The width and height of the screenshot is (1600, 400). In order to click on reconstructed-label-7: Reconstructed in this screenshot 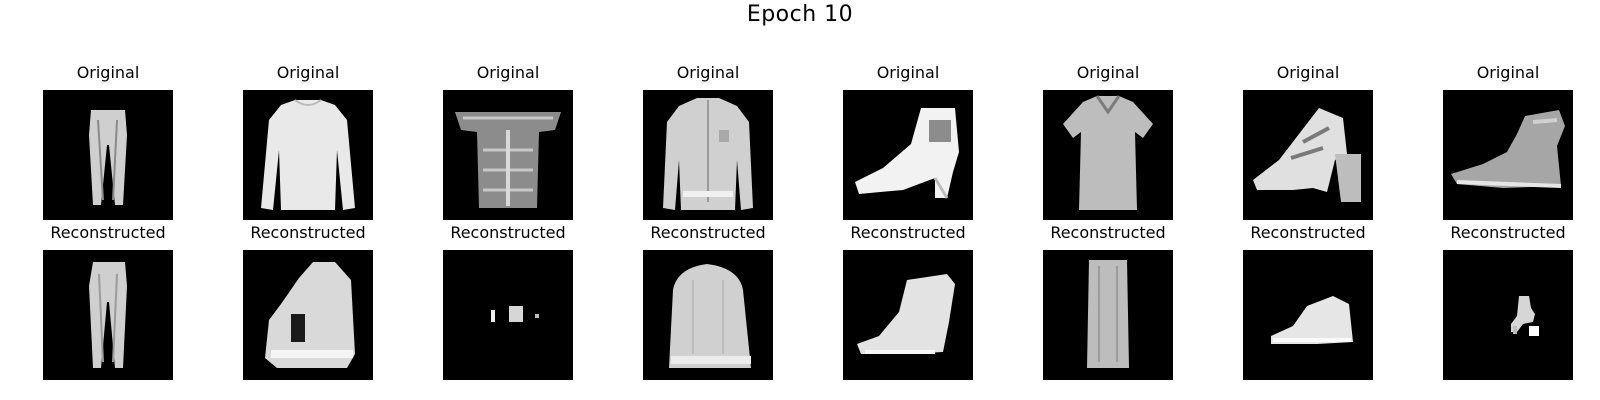, I will do `click(1308, 232)`.